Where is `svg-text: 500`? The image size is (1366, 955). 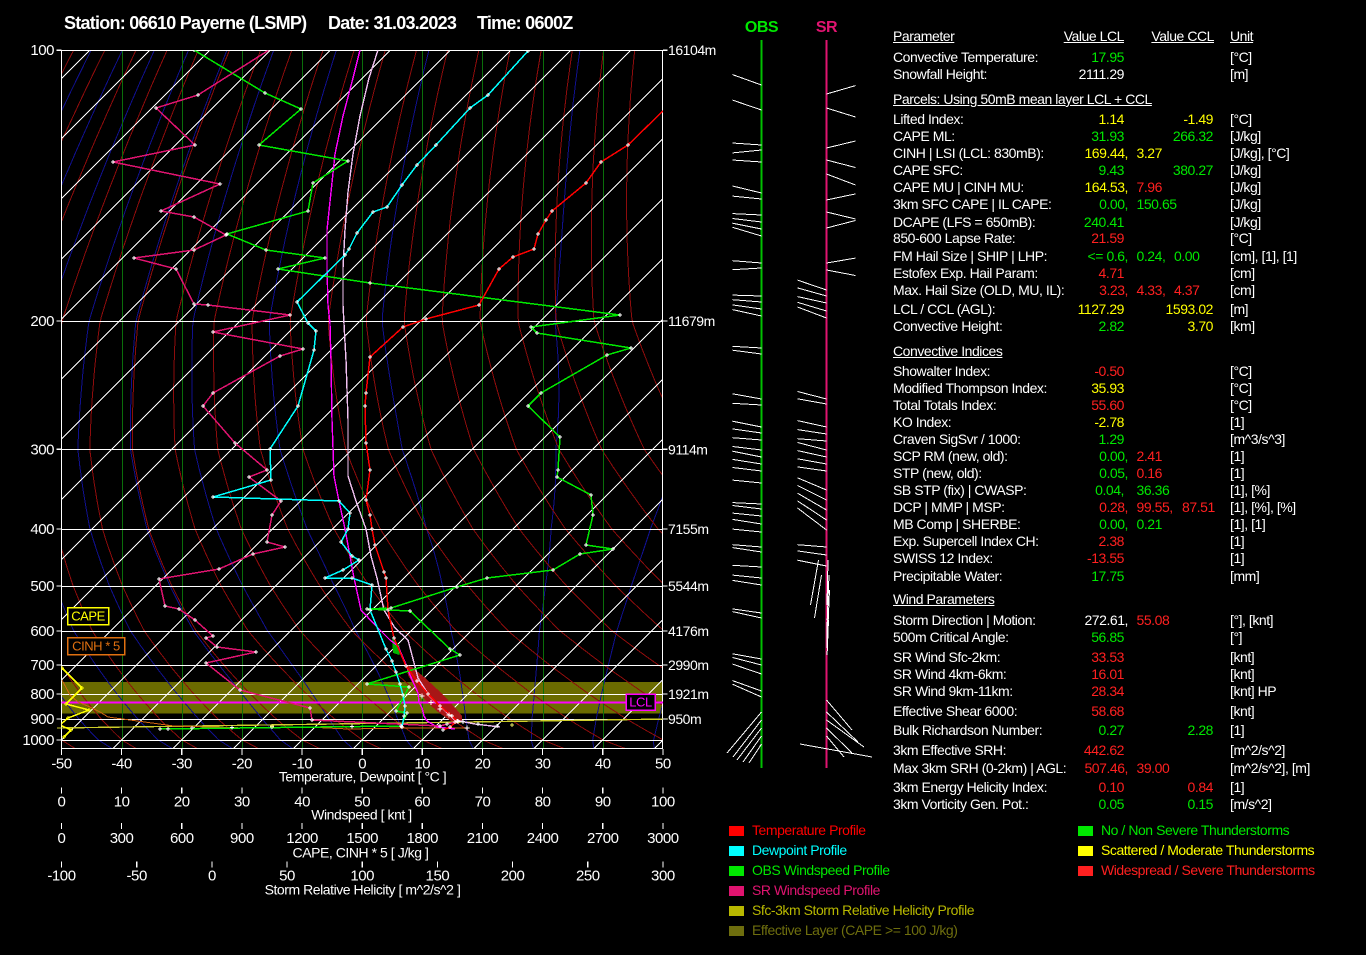 svg-text: 500 is located at coordinates (42, 586).